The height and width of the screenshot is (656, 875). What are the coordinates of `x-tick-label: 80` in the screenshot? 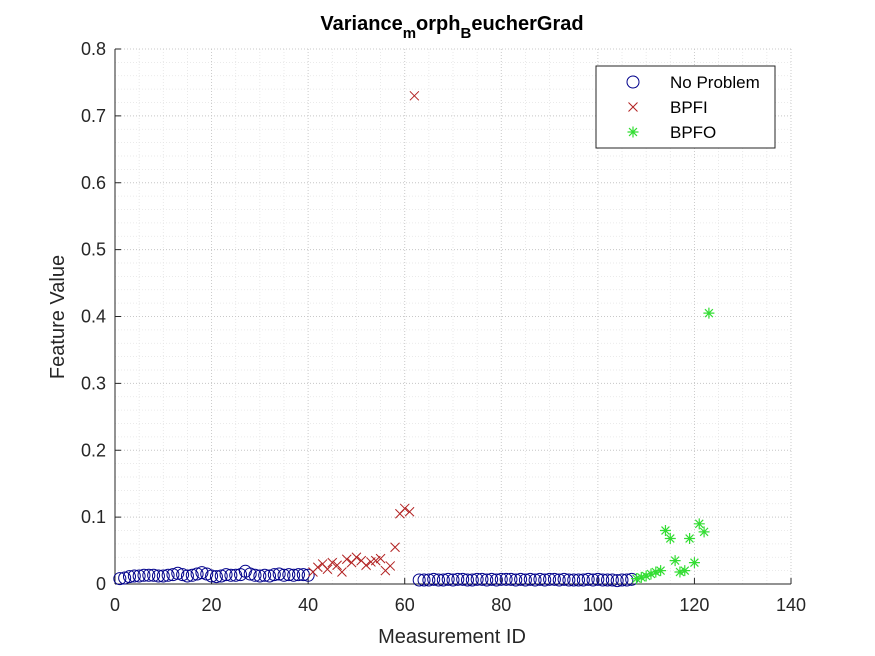 It's located at (501, 605).